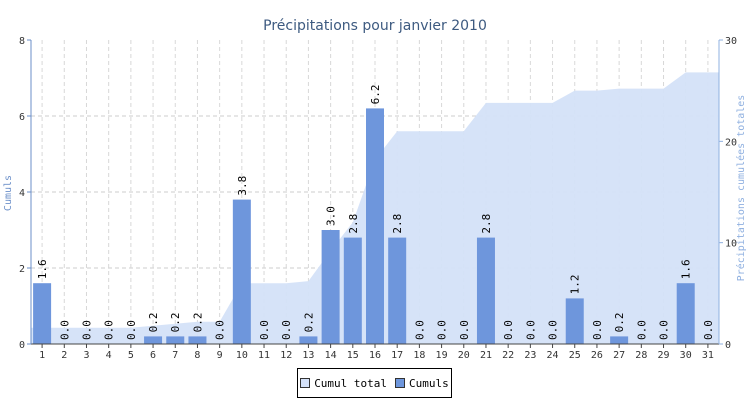  I want to click on x-tick-label-5: 5, so click(131, 355).